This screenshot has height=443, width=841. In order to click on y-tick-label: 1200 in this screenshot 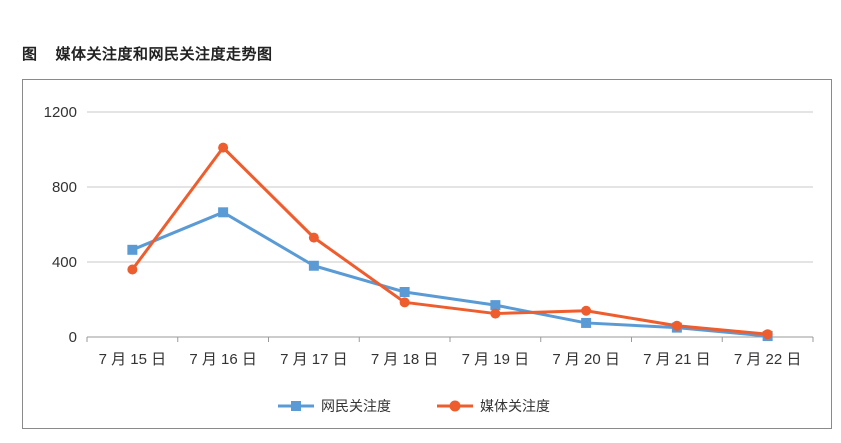, I will do `click(60, 112)`.